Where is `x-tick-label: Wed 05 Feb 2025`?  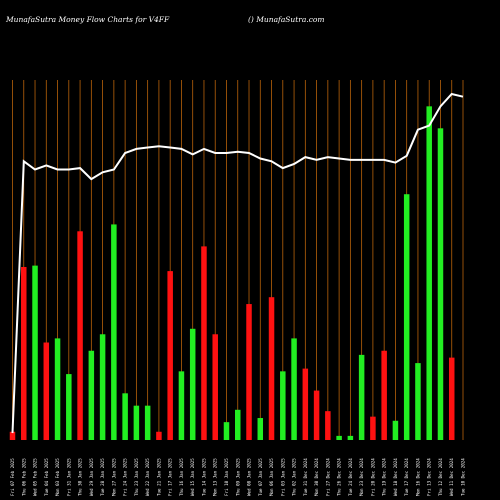
x-tick-label: Wed 05 Feb 2025 is located at coordinates (35, 477).